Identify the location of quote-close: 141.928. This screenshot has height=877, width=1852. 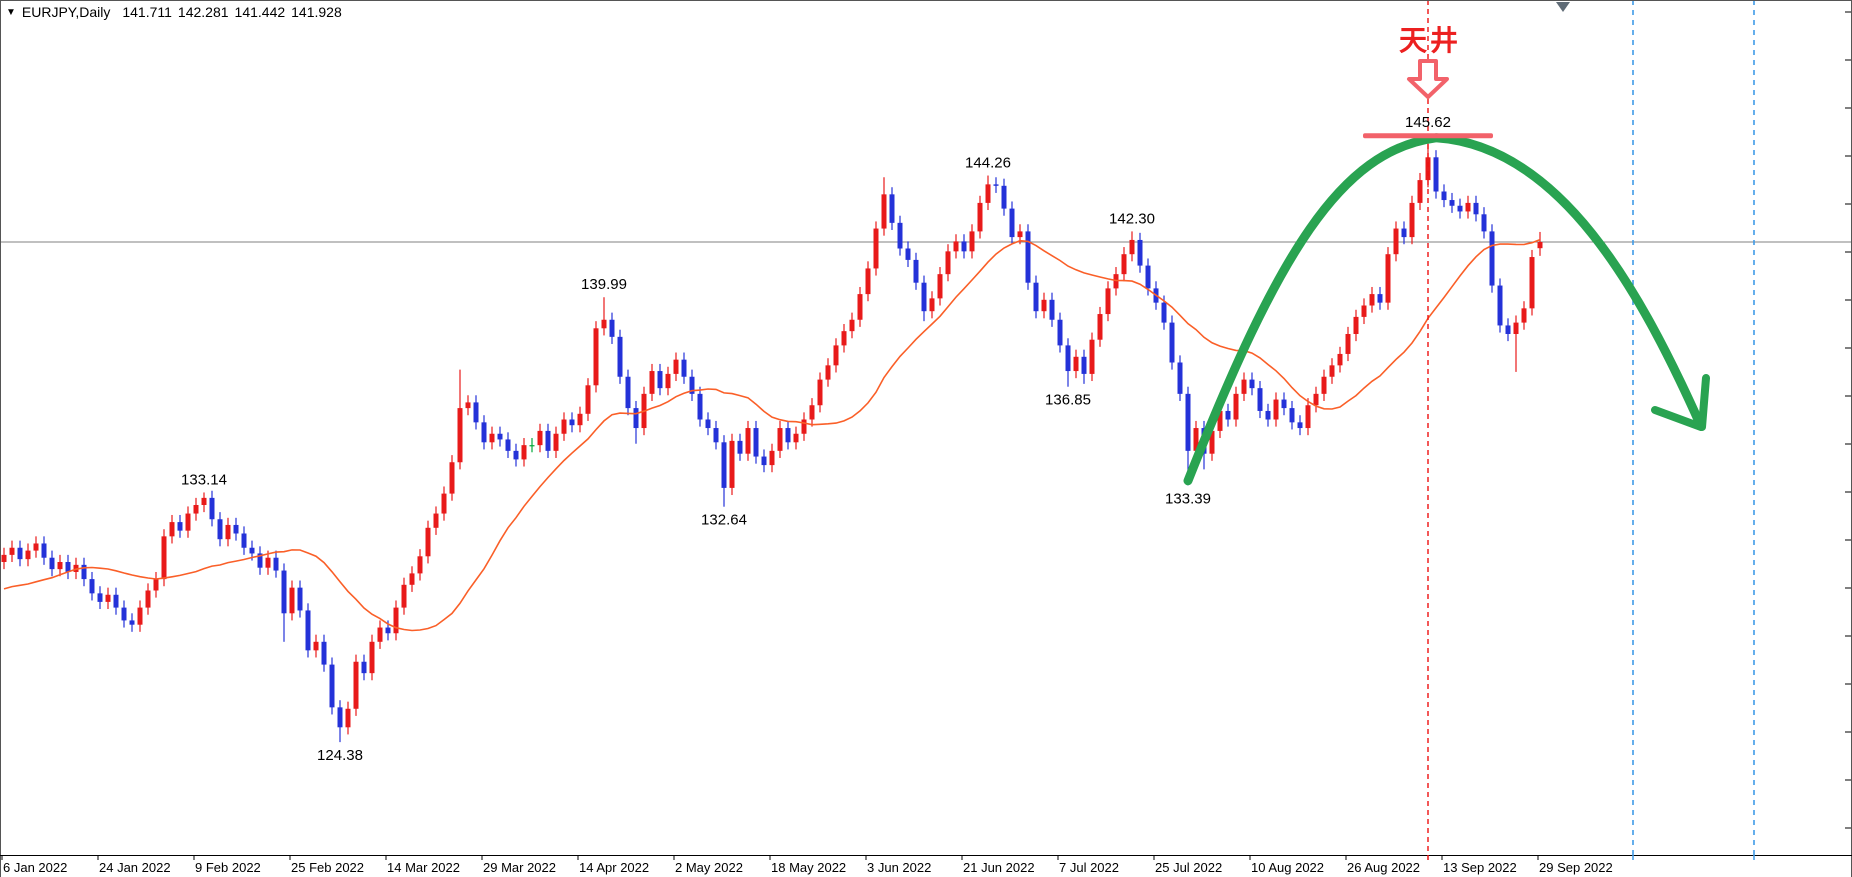
(316, 12).